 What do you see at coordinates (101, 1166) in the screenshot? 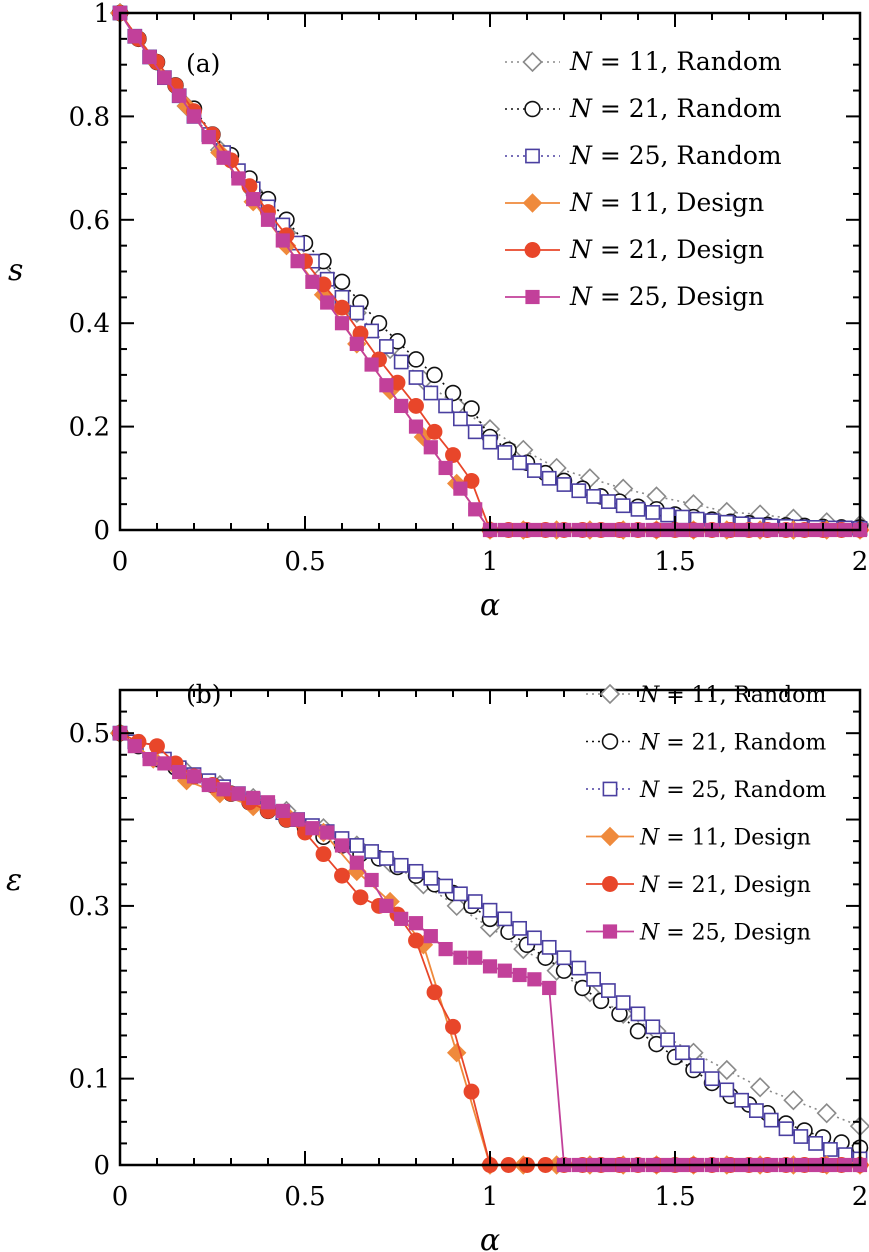
I see `y-tick-label: 0` at bounding box center [101, 1166].